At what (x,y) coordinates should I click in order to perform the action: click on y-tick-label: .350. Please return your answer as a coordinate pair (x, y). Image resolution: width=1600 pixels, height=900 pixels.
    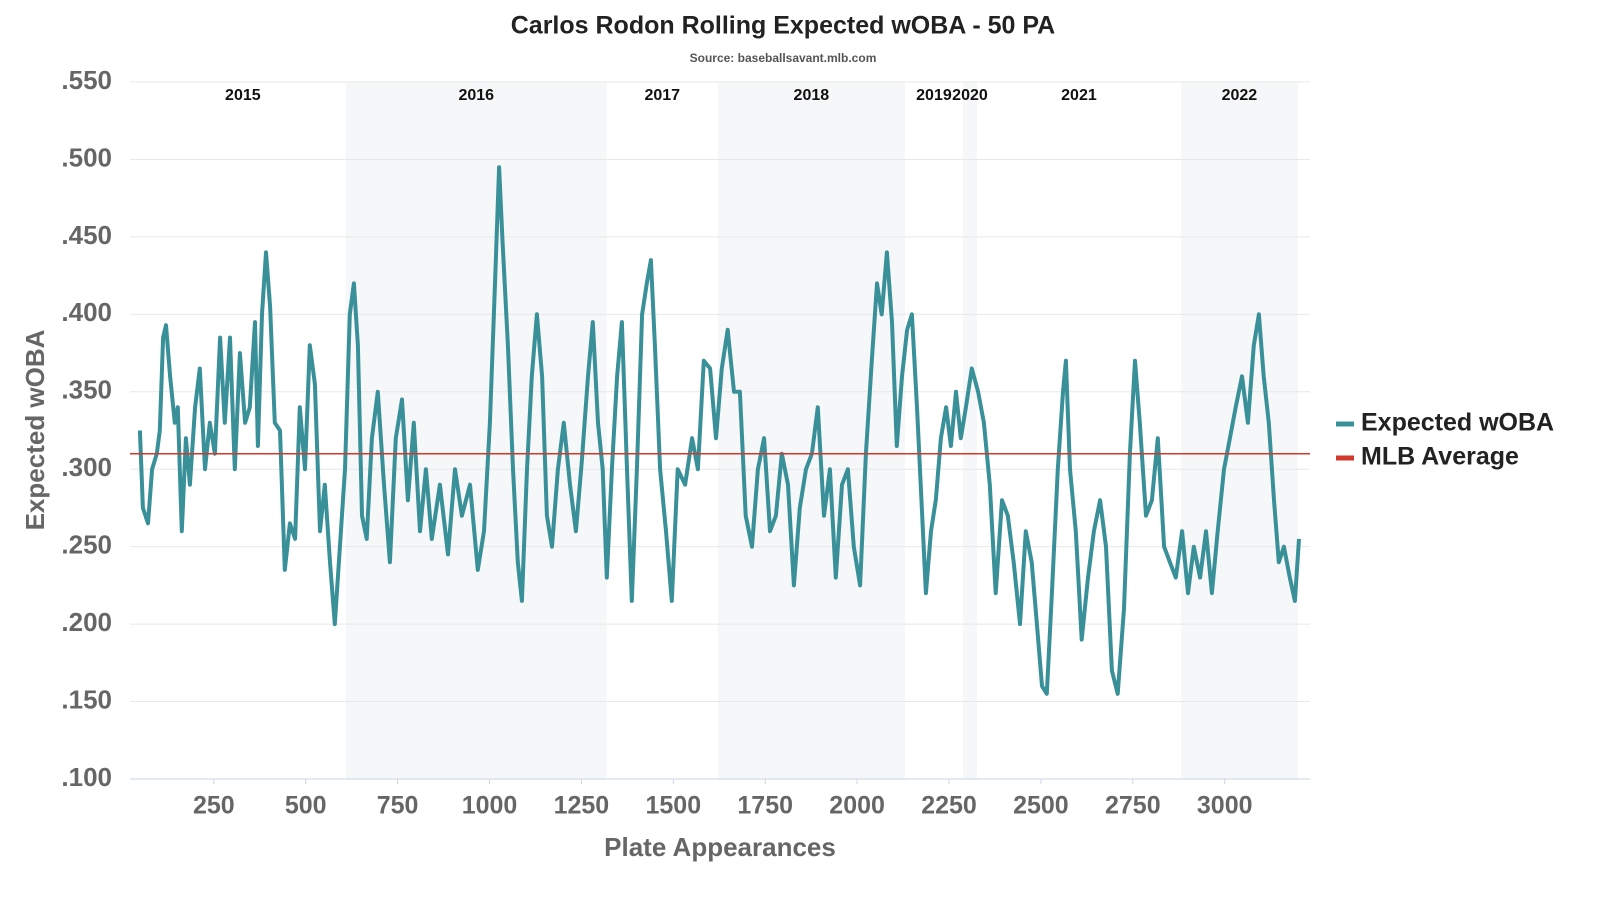
    Looking at the image, I should click on (86, 390).